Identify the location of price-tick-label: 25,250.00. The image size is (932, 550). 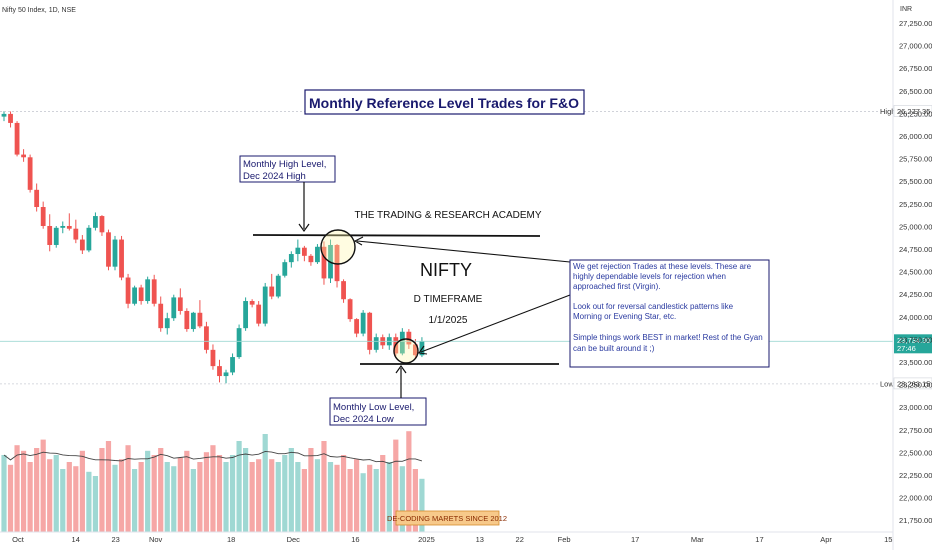
(915, 204).